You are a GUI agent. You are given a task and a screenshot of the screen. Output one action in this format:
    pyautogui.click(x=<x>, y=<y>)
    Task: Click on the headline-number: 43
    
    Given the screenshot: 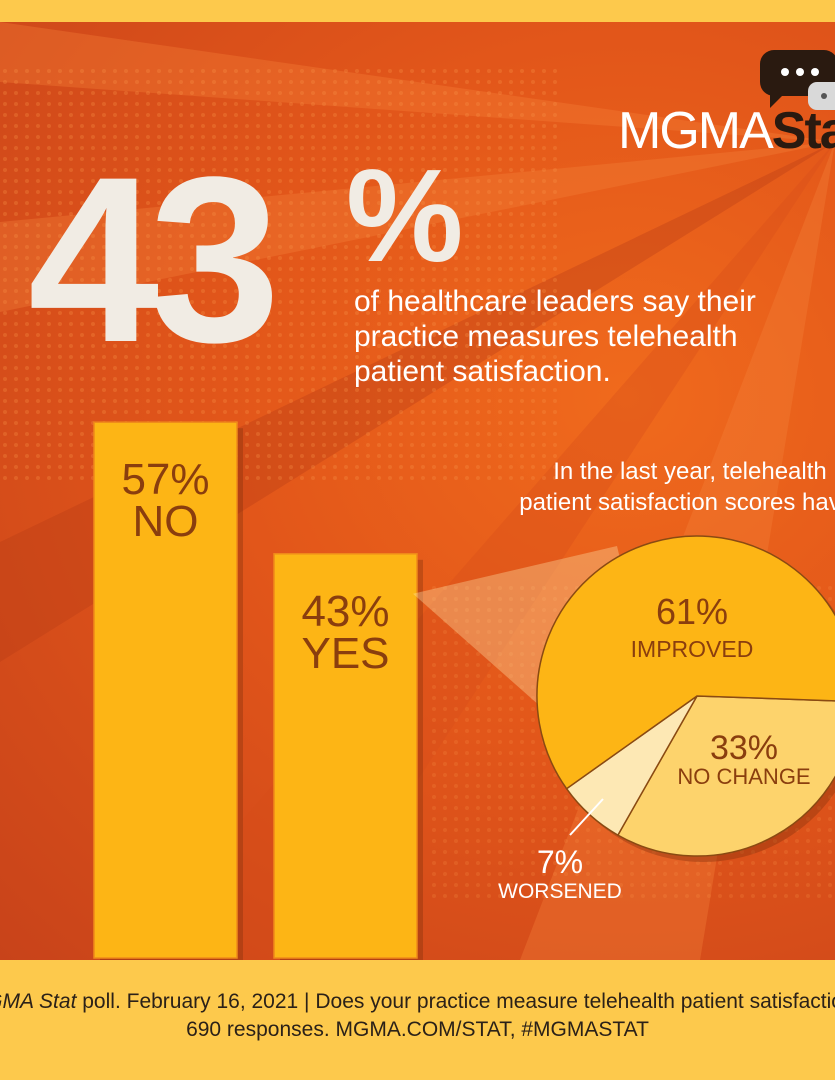 What is the action you would take?
    pyautogui.click(x=154, y=260)
    